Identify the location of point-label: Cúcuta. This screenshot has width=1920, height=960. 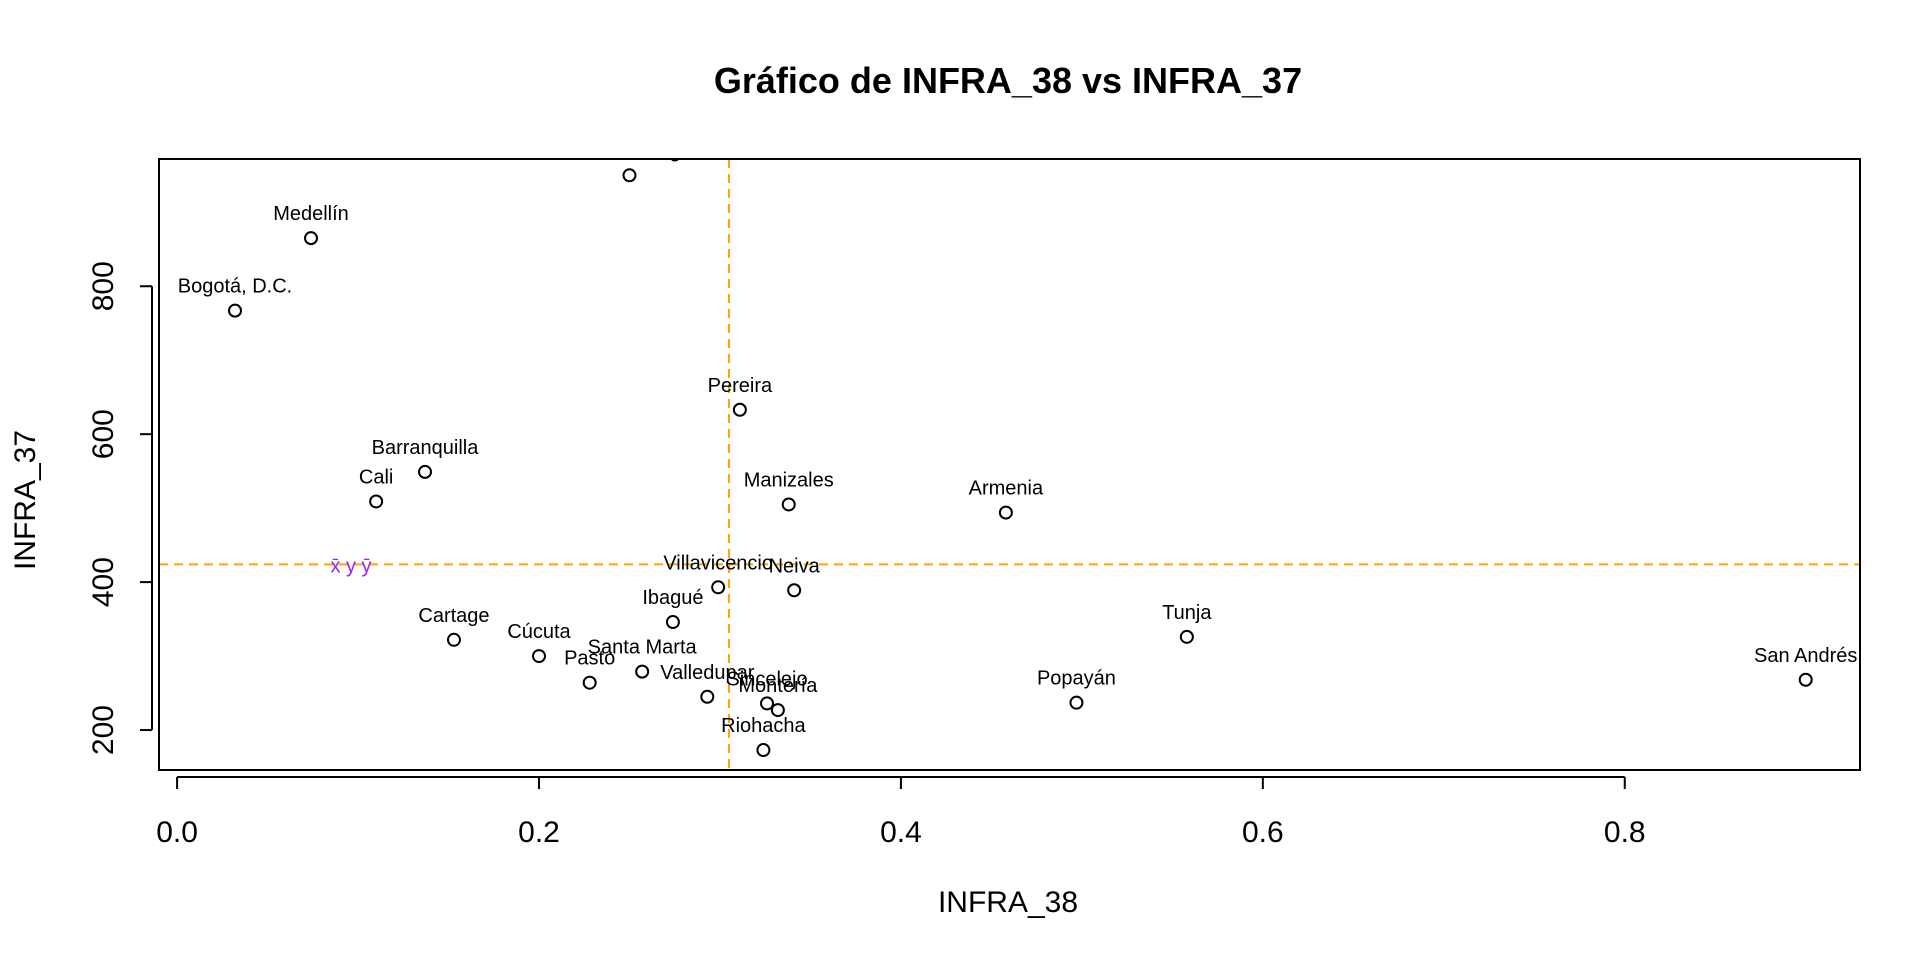
(539, 632).